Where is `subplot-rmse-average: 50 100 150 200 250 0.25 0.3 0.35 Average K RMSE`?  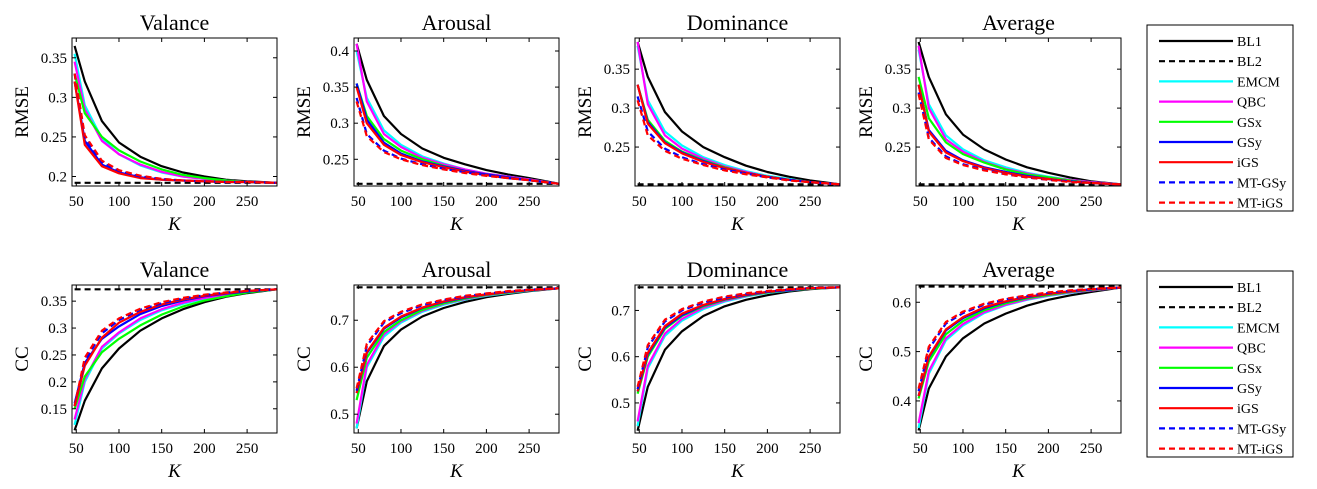 subplot-rmse-average: 50 100 150 200 250 0.25 0.3 0.35 Average K RMSE is located at coordinates (989, 122).